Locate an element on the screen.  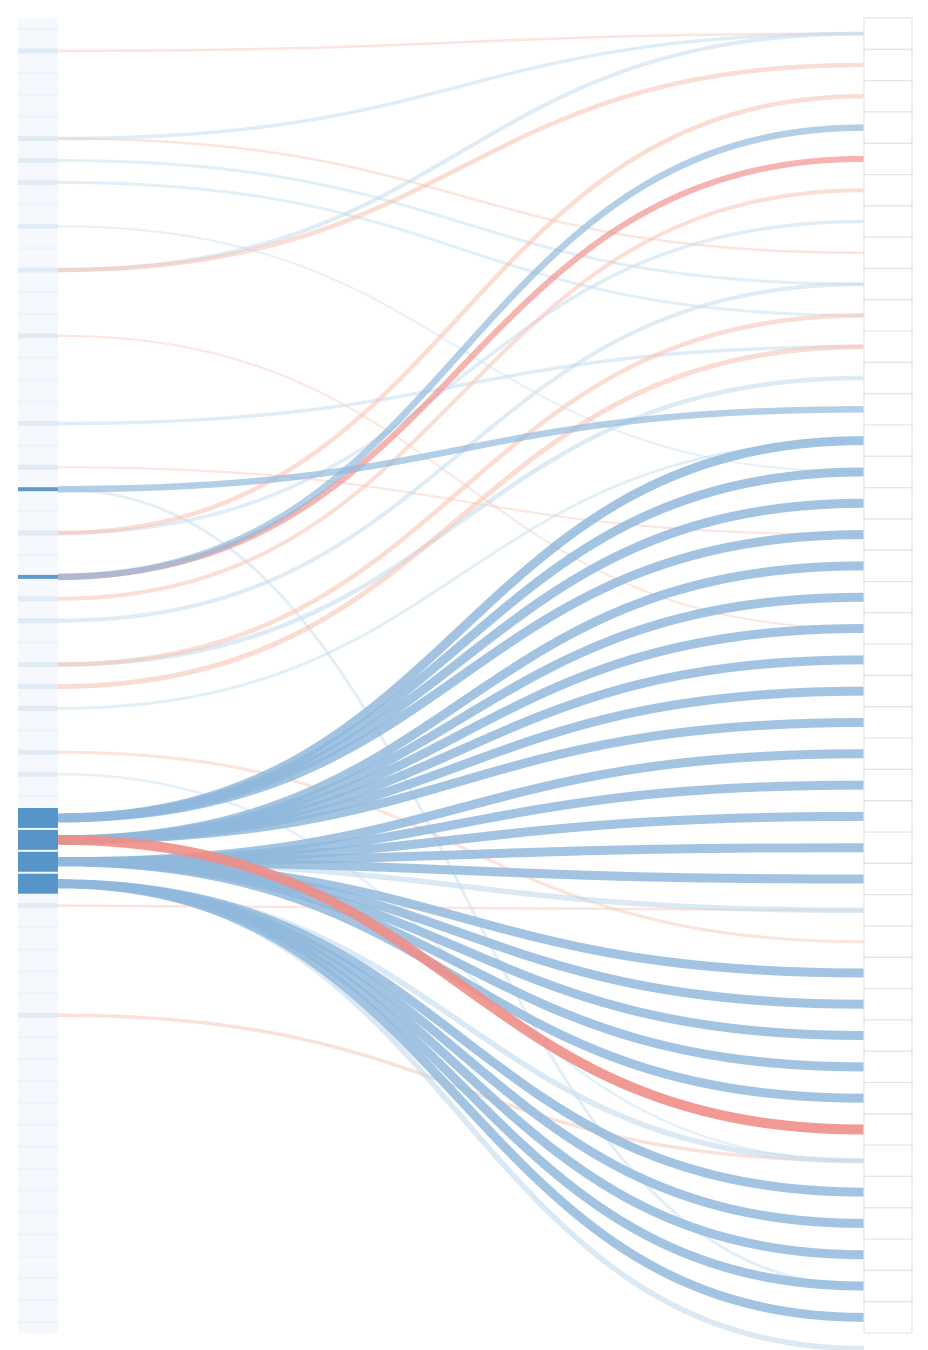
source-column is located at coordinates (38, 675).